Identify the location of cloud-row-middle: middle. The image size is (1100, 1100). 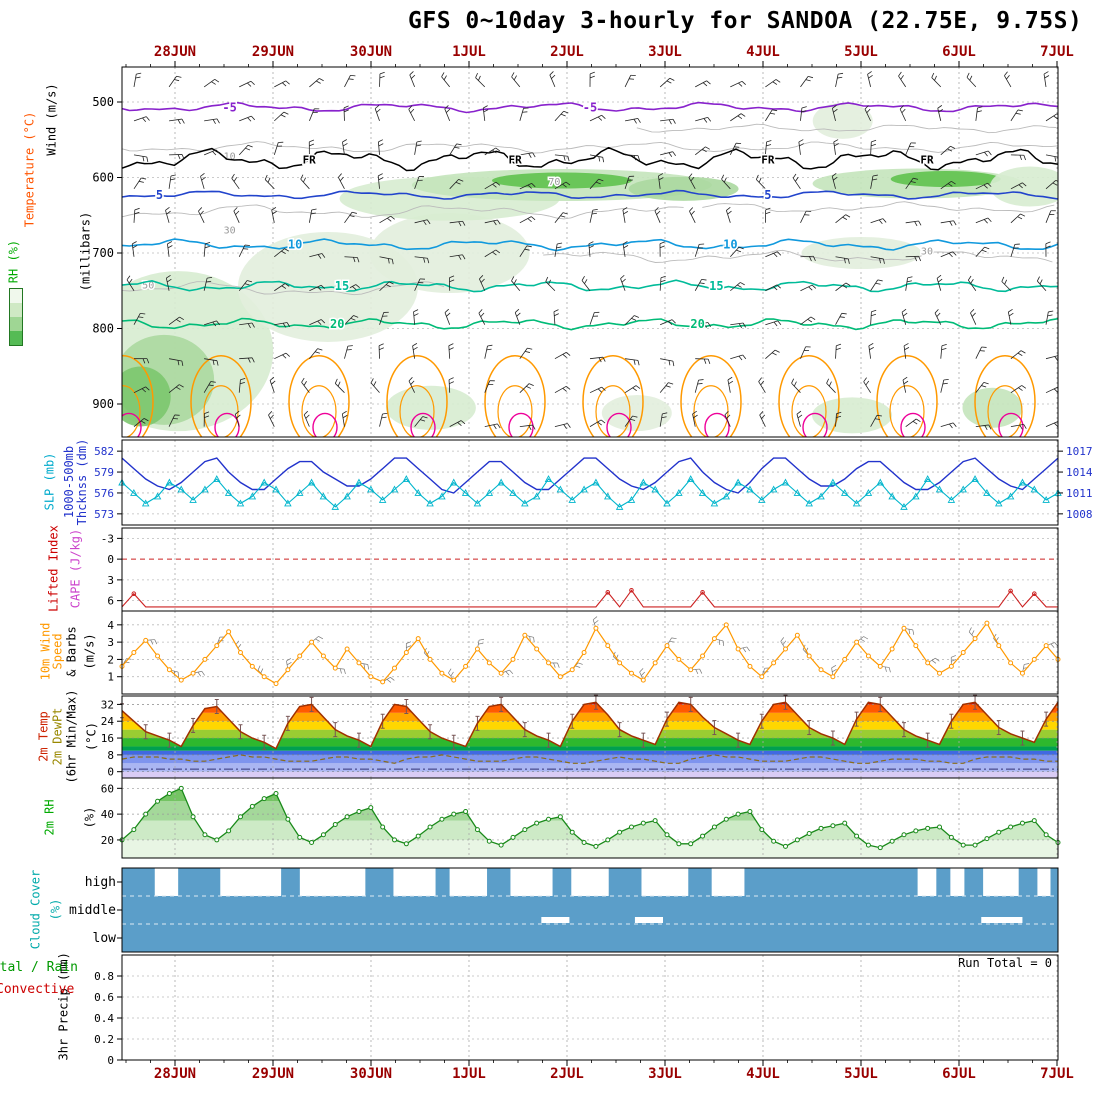
(92, 910).